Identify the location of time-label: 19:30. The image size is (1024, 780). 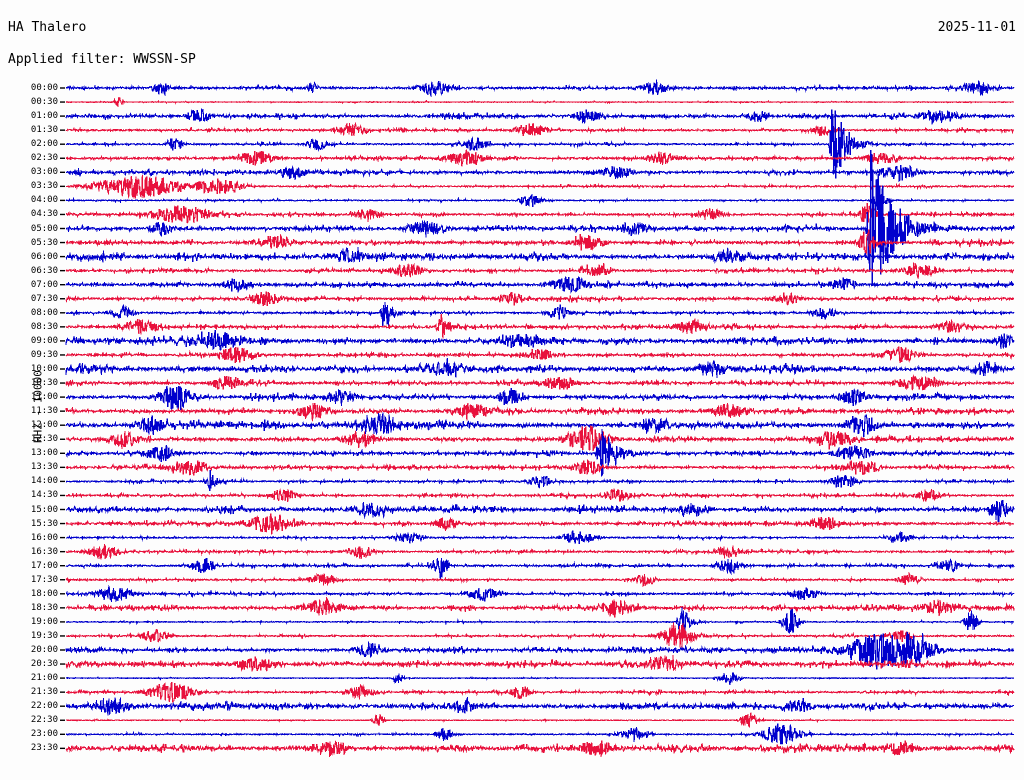
(44, 635).